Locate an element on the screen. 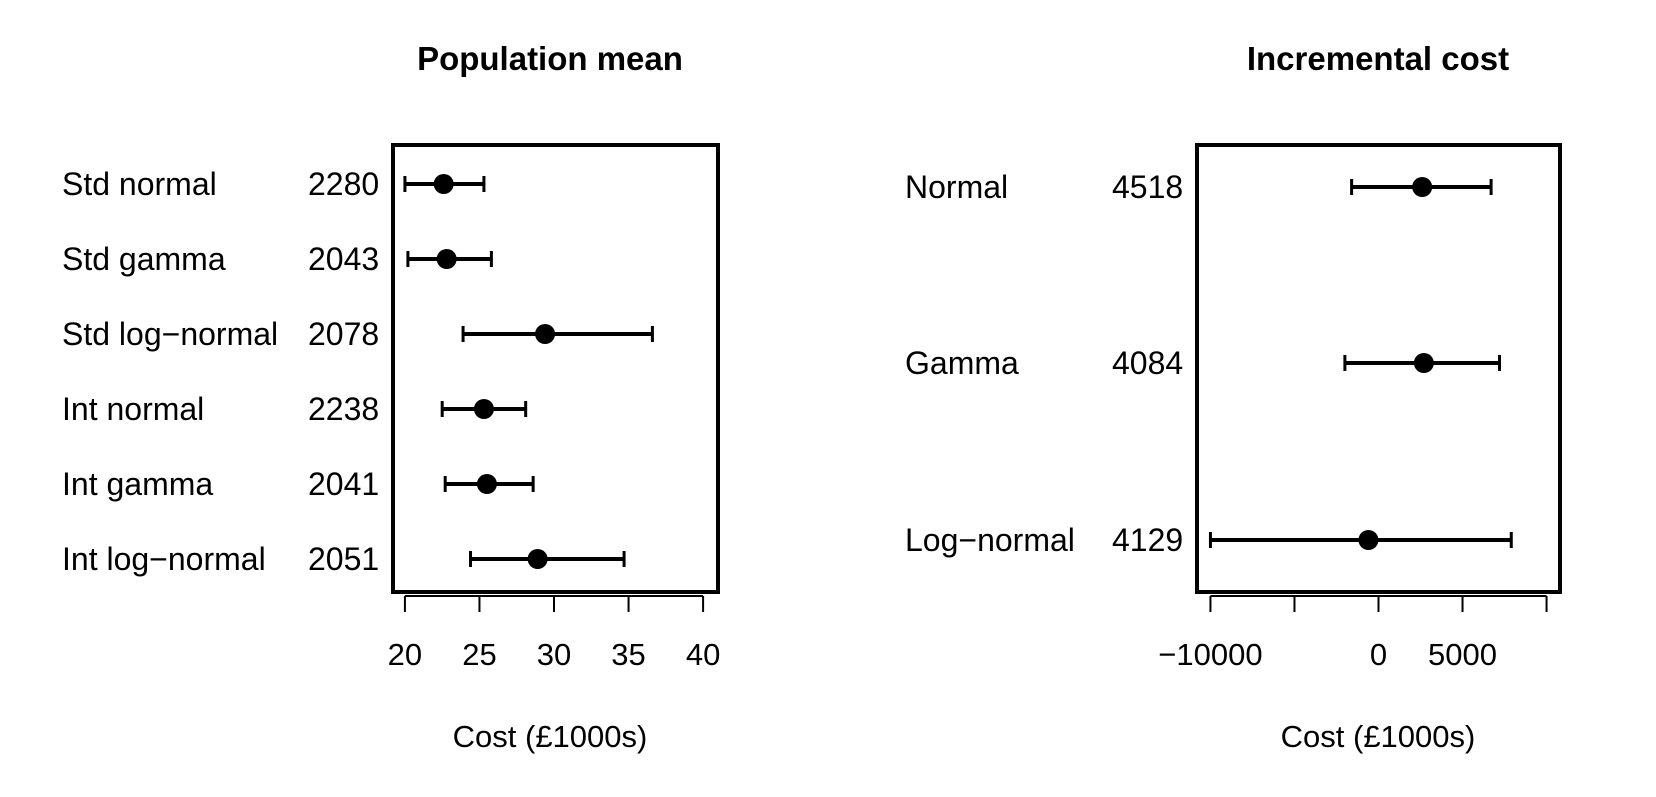  x-tick-label: 5000 is located at coordinates (1462, 654).